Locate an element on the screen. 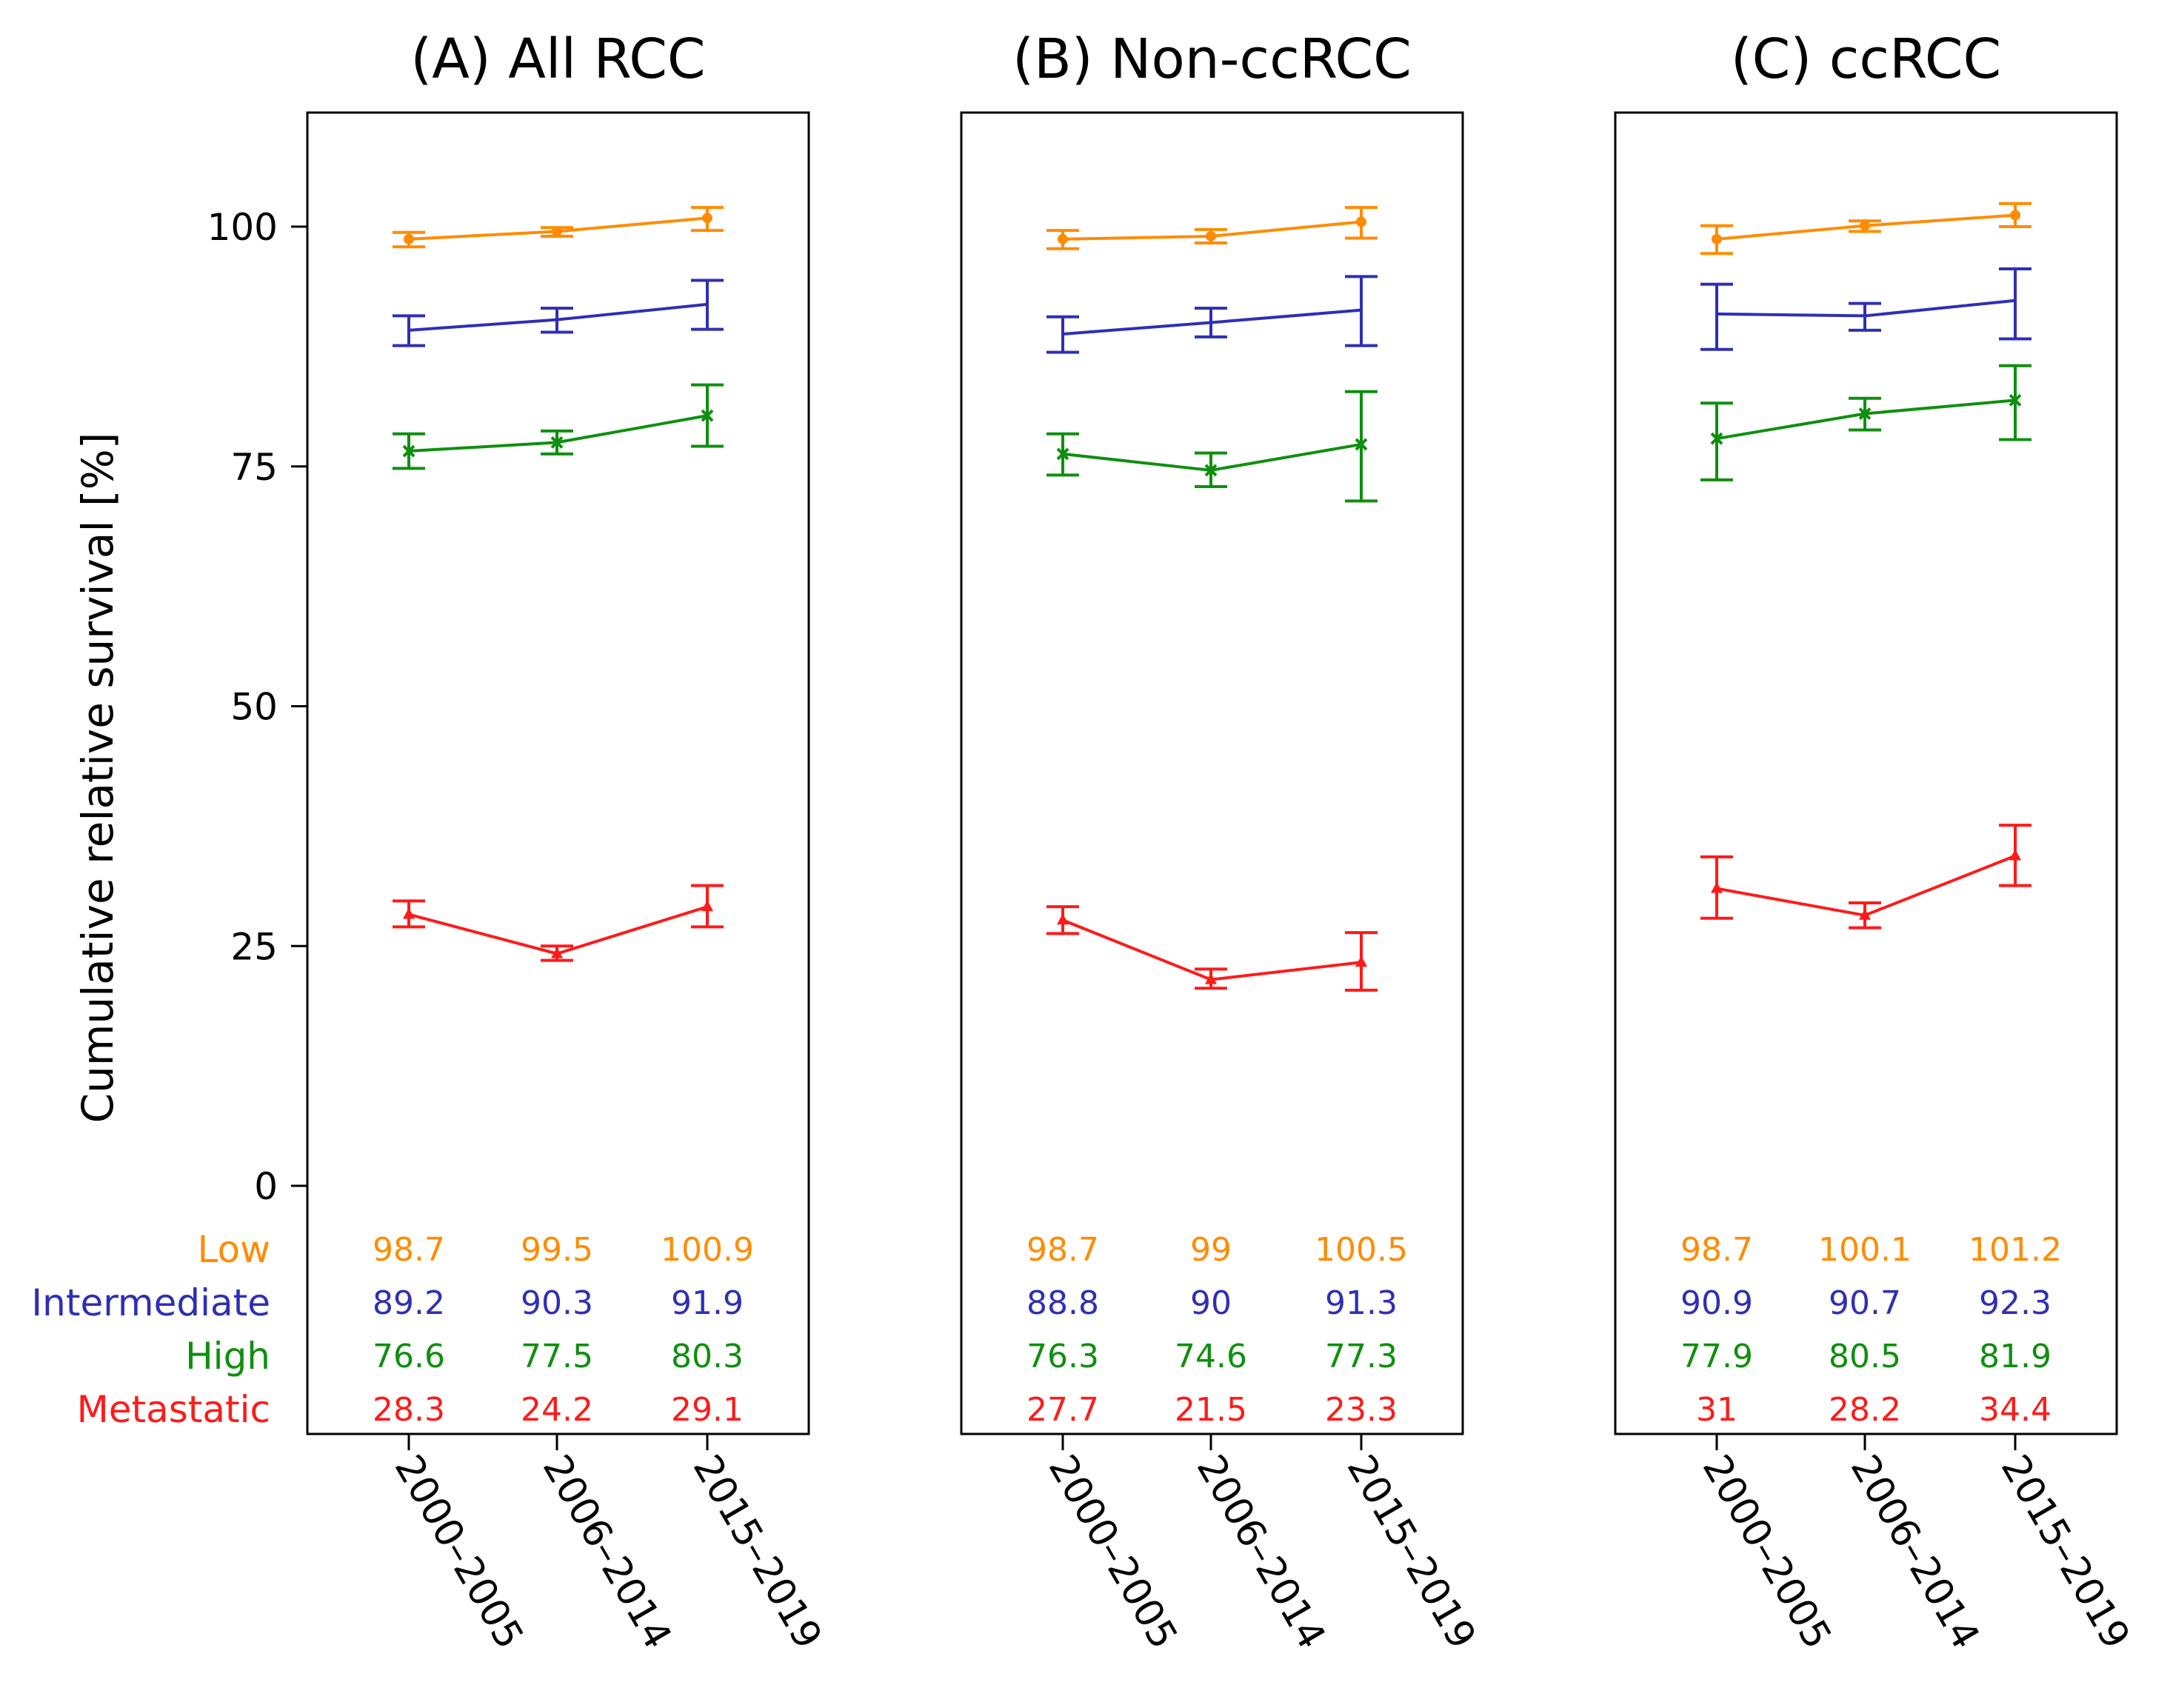 This screenshot has height=1708, width=2170. data-label: 76.3 is located at coordinates (1062, 1357).